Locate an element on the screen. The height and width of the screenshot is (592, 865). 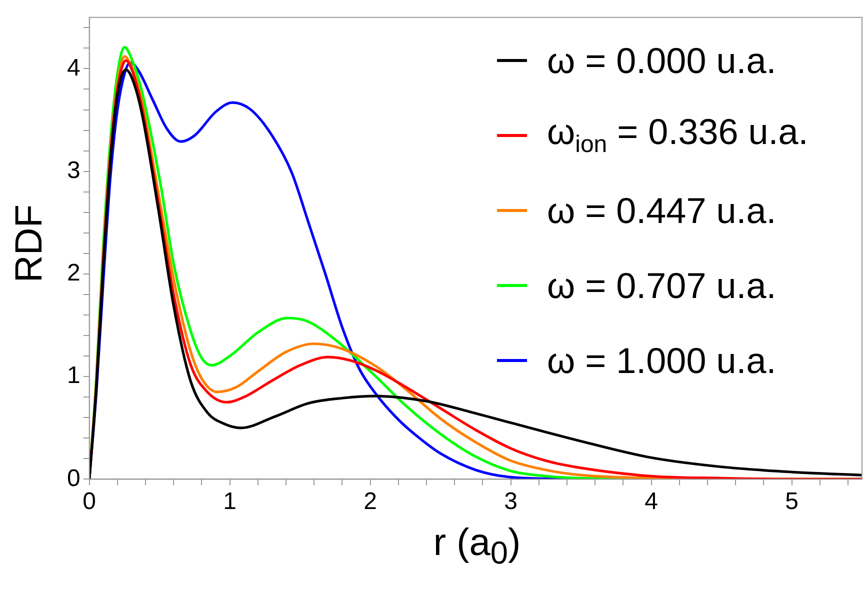
y-tick-label: 4 is located at coordinates (73, 68).